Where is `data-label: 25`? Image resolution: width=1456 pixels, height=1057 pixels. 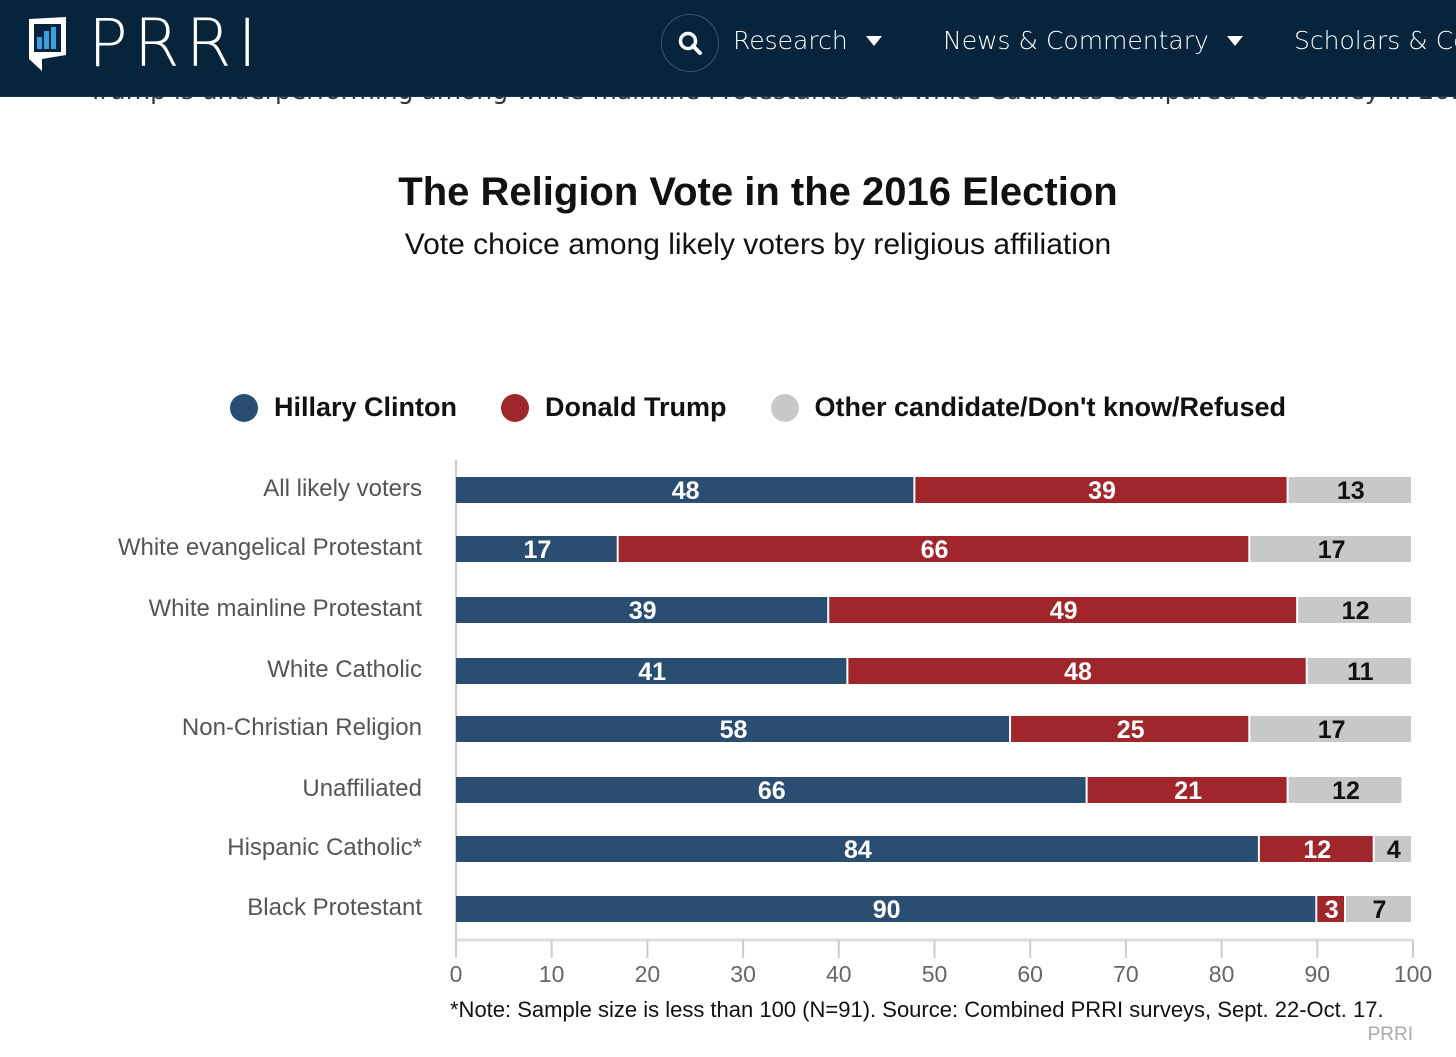
data-label: 25 is located at coordinates (1131, 730).